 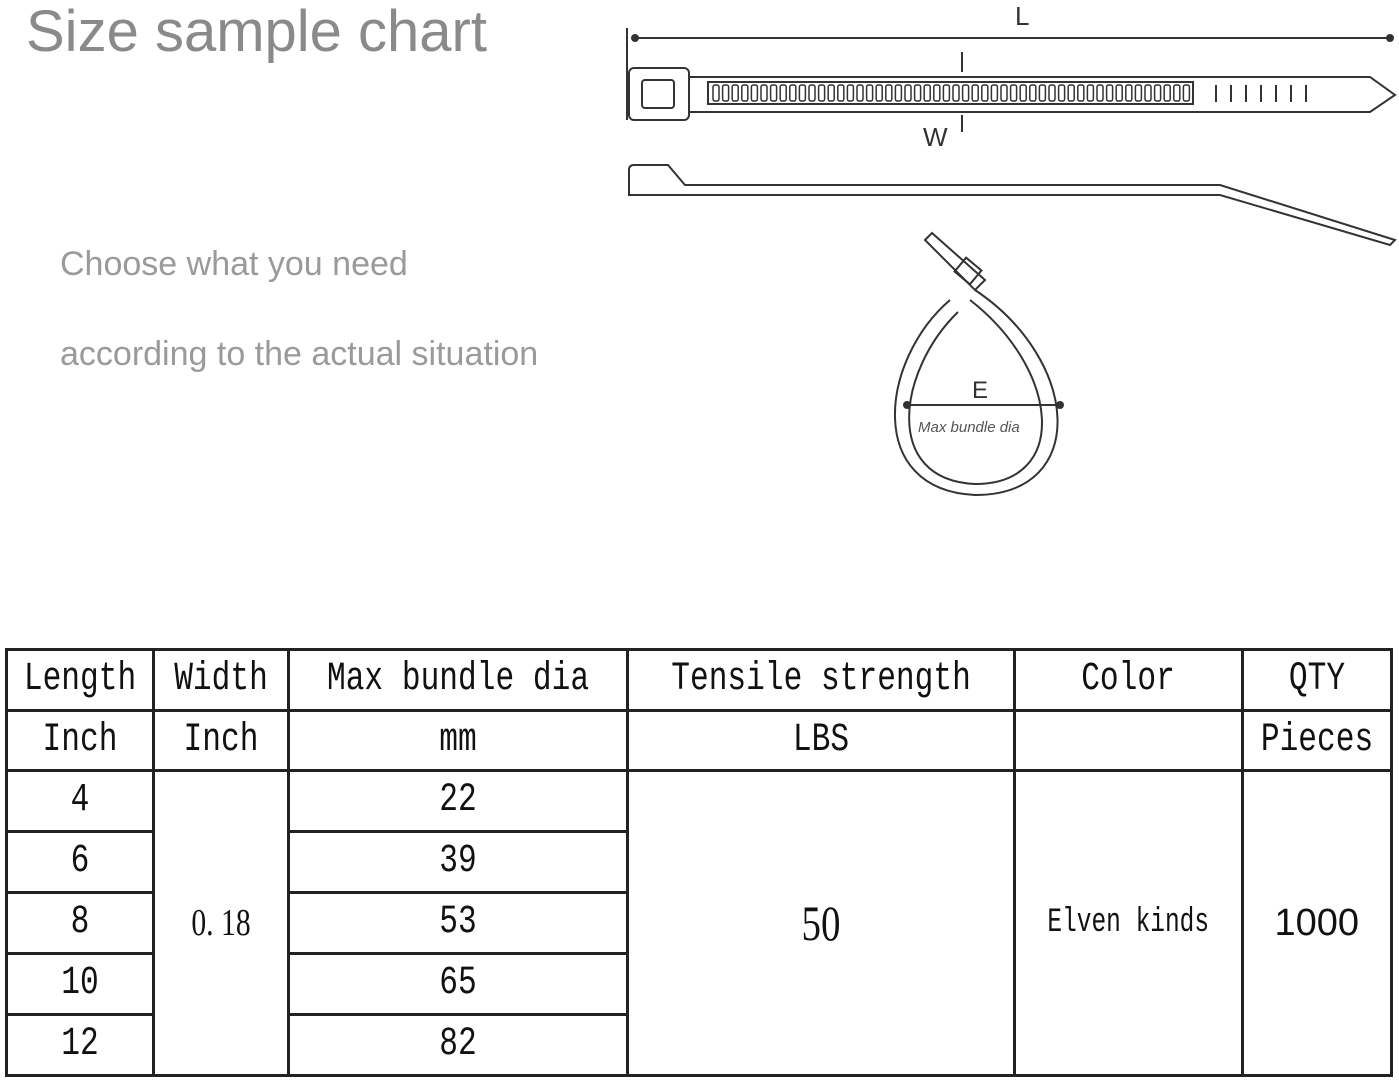 I want to click on length-cell: 10, so click(x=80, y=984).